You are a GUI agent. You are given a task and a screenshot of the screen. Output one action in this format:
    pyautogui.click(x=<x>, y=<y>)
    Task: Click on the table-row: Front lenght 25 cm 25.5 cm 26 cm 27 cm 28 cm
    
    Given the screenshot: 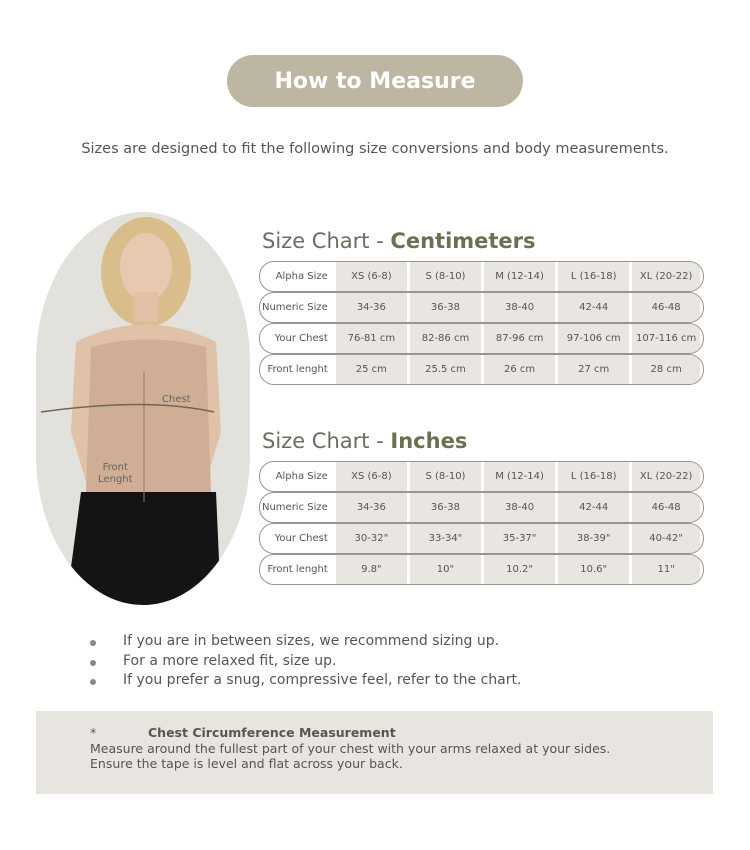 What is the action you would take?
    pyautogui.click(x=481, y=369)
    